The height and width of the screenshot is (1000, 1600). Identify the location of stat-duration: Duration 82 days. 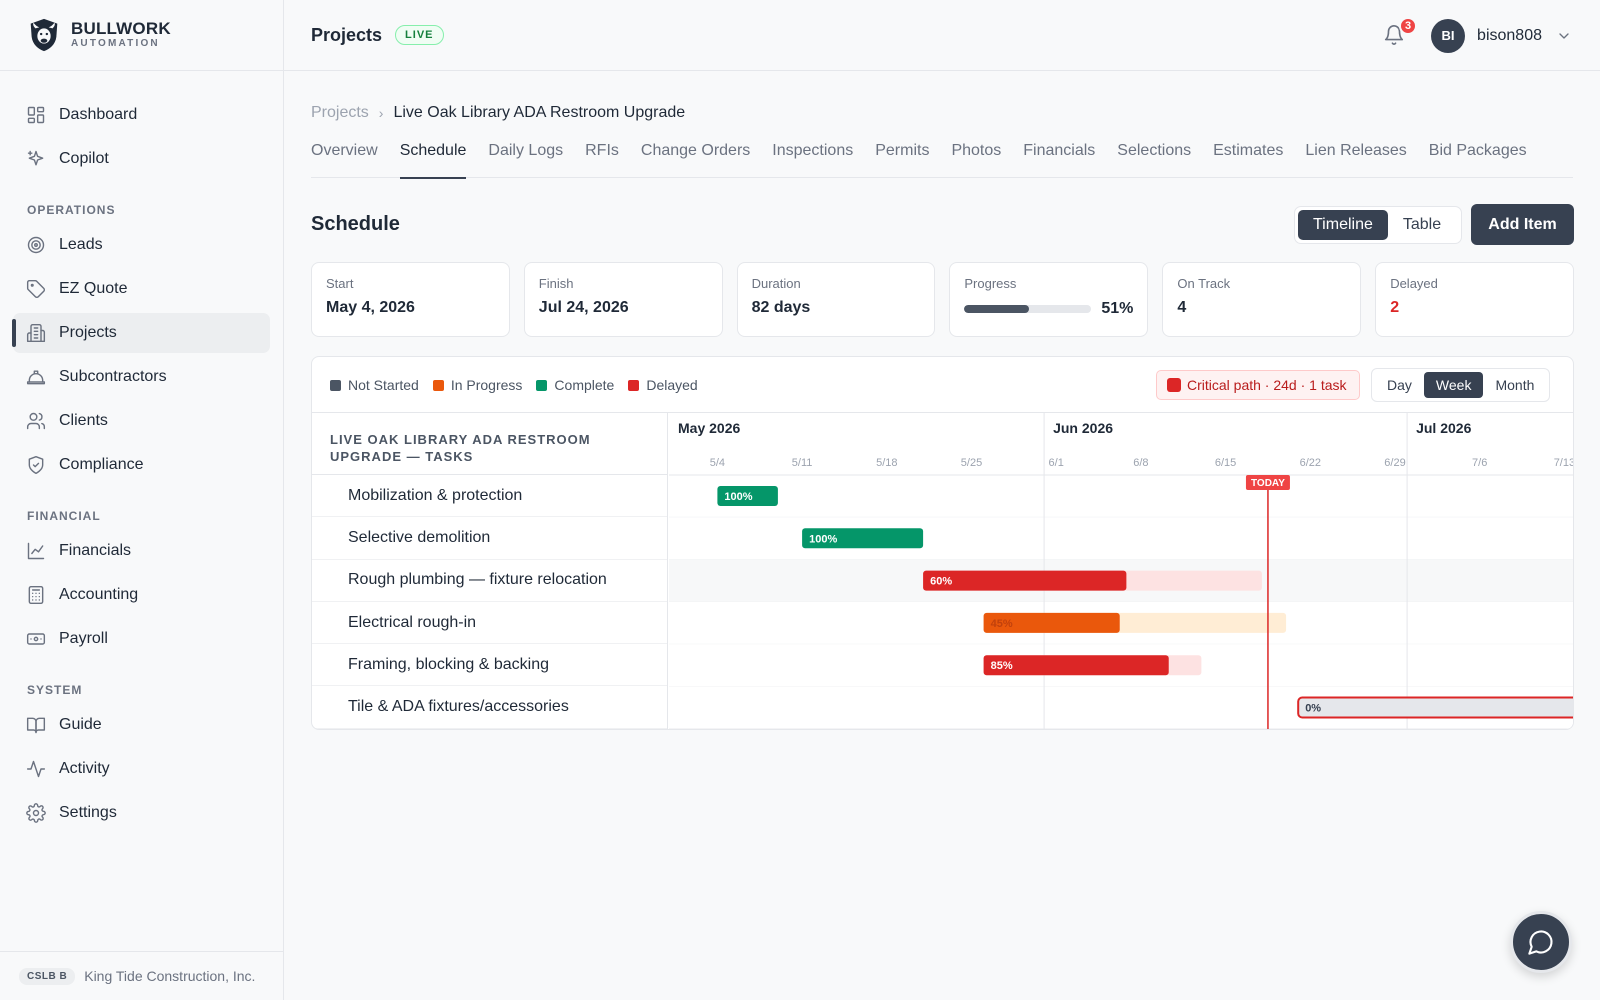
(836, 299).